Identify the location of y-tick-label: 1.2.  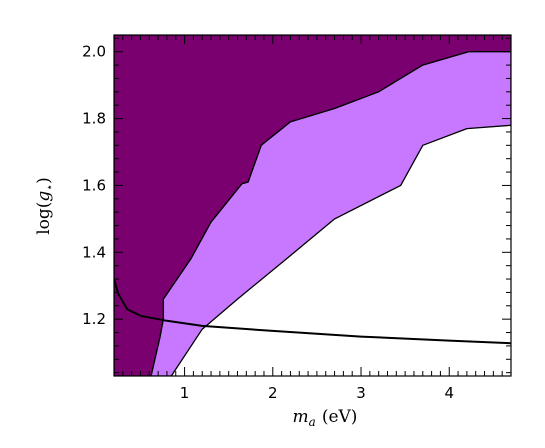
(94, 319).